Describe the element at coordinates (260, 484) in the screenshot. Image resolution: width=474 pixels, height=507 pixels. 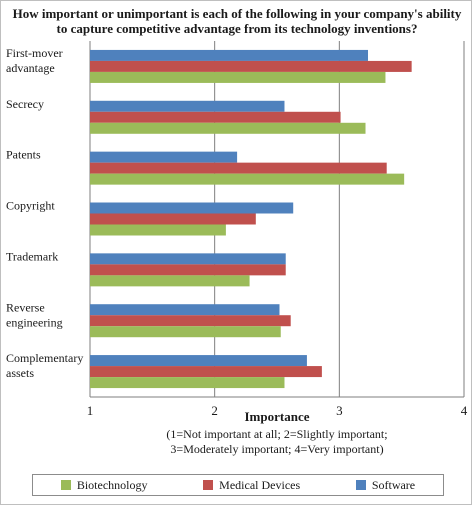
I see `legend-label-medical-devices: Medical Devices` at that location.